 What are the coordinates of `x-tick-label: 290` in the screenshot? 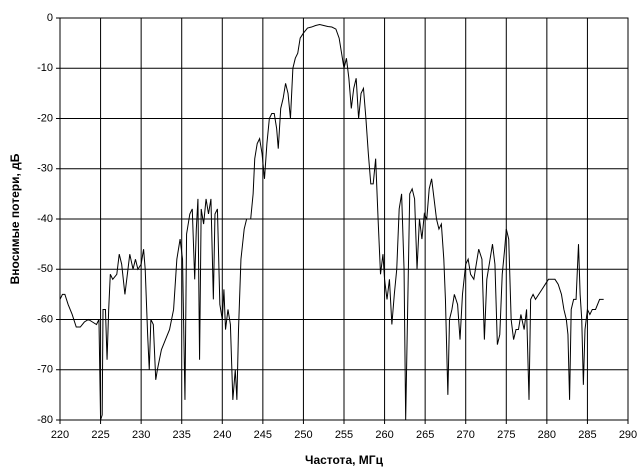 It's located at (628, 435).